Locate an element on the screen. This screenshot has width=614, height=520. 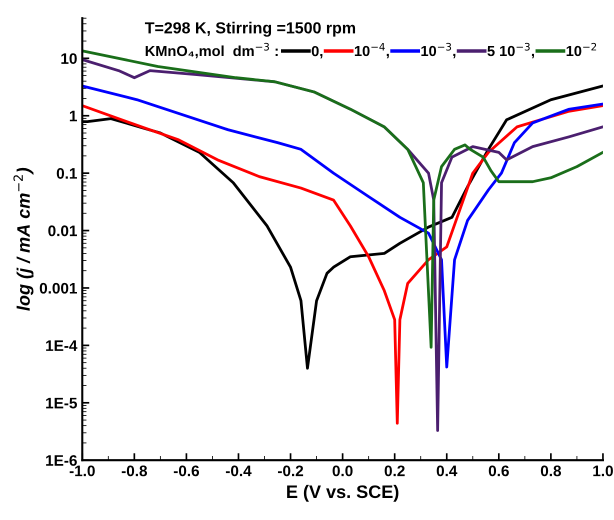
x-tick-label: 0.8 is located at coordinates (551, 470).